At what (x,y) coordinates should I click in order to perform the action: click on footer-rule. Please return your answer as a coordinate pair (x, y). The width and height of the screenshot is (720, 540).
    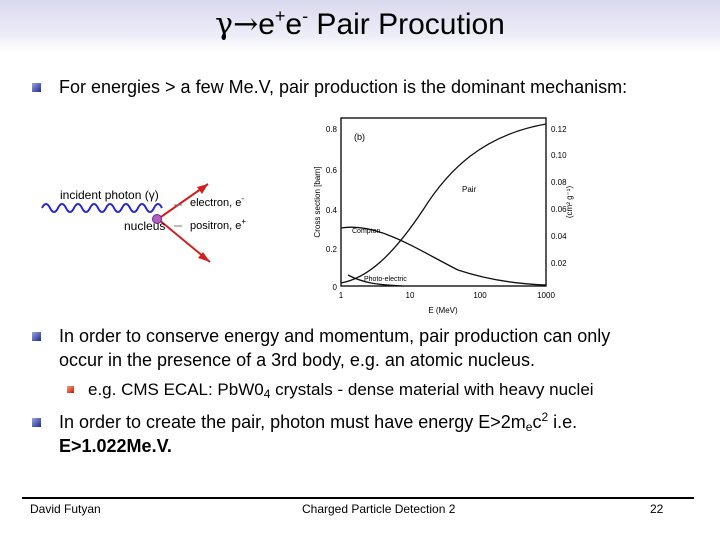
    Looking at the image, I should click on (358, 498).